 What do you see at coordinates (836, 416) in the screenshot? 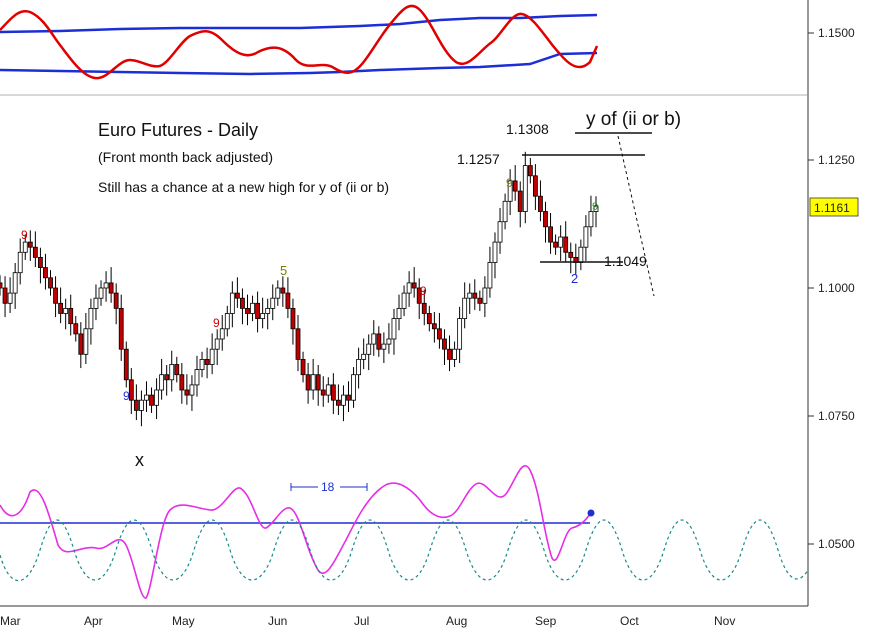
I see `price-tick-label: 1.0750` at bounding box center [836, 416].